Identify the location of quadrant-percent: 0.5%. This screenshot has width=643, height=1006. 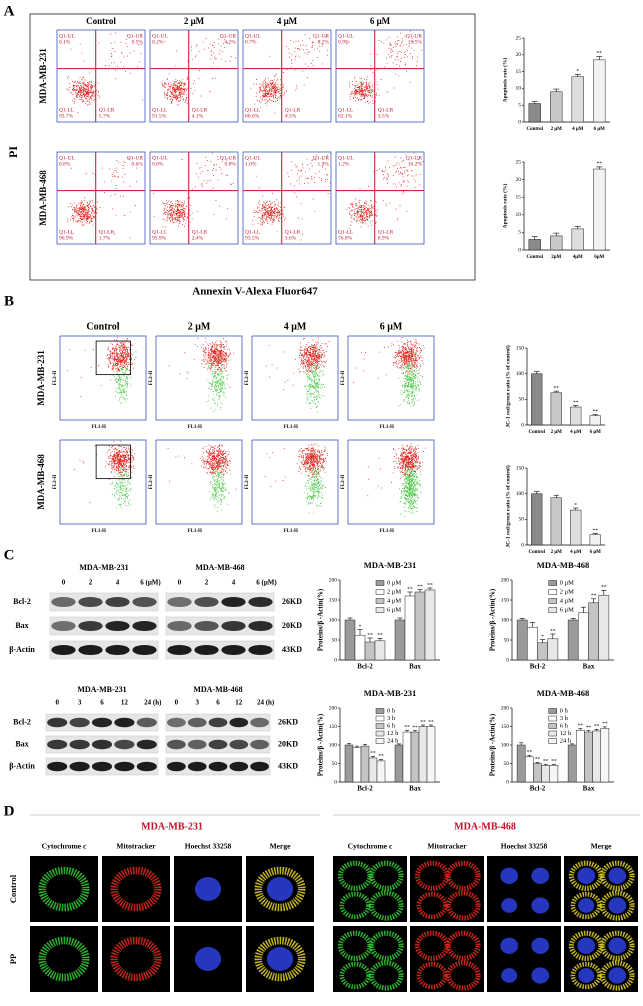
(138, 42).